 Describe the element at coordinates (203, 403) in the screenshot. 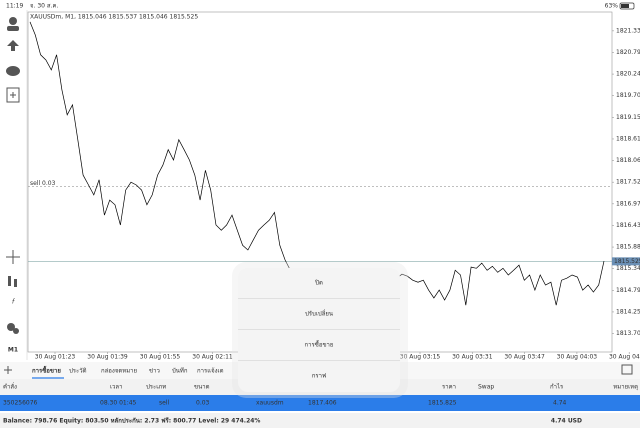

I see `cell: 0.03` at that location.